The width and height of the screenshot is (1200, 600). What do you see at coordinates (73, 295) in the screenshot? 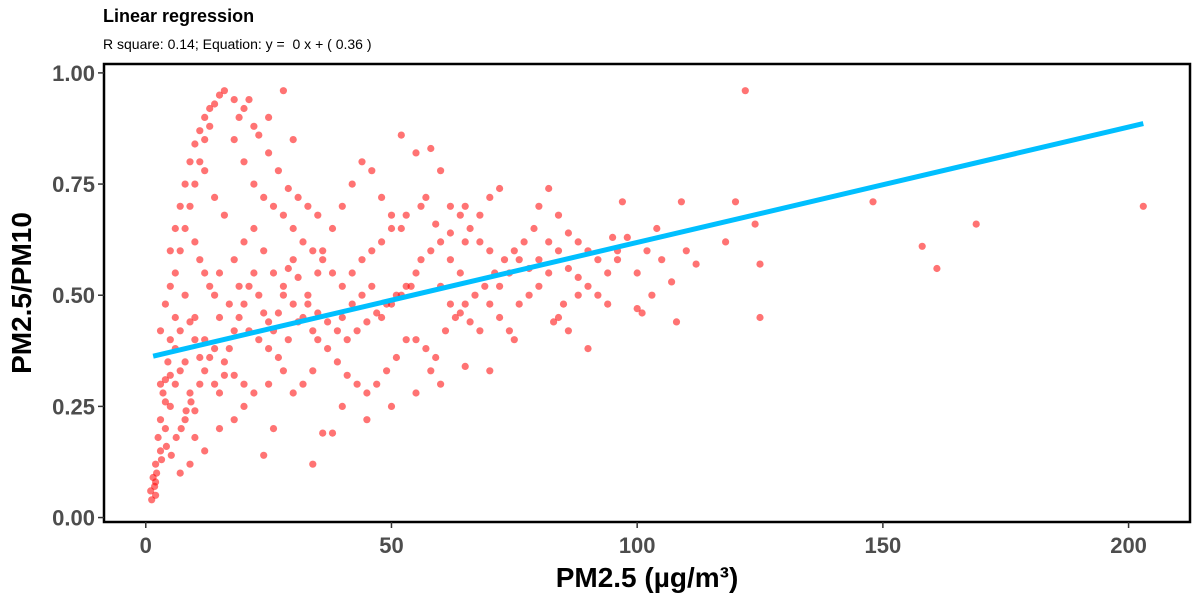
I see `y-tick-label: 0.50` at bounding box center [73, 295].